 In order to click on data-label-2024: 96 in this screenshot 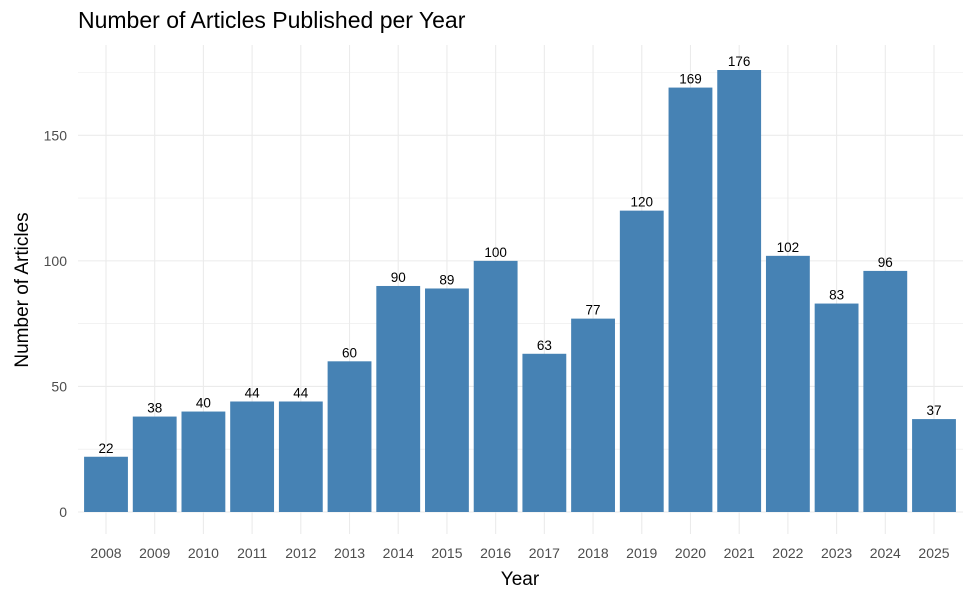, I will do `click(885, 262)`.